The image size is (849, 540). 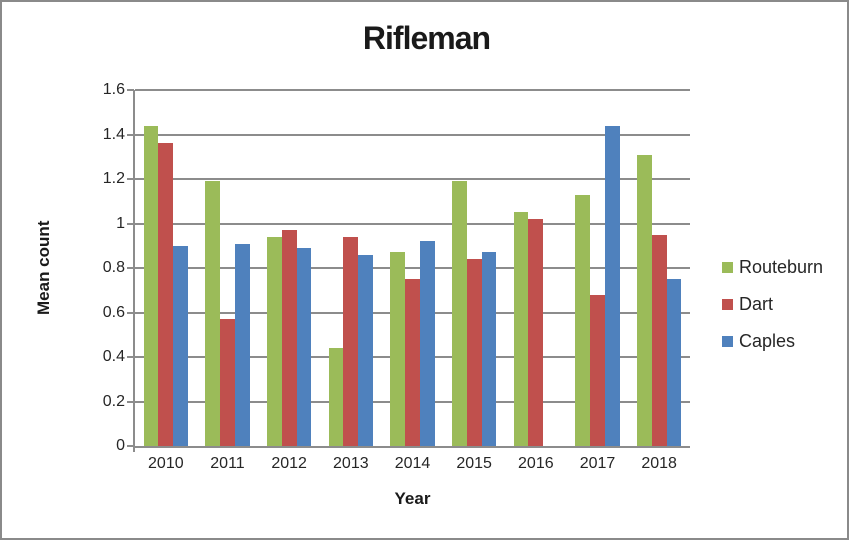 What do you see at coordinates (427, 343) in the screenshot?
I see `bar-caples-2014` at bounding box center [427, 343].